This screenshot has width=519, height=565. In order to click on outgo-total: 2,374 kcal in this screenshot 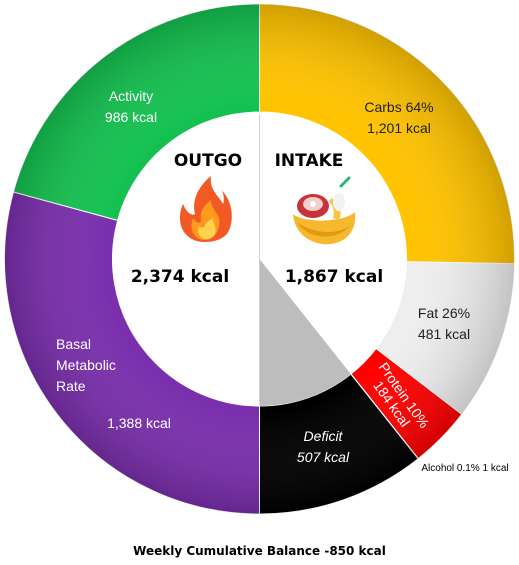, I will do `click(180, 277)`.